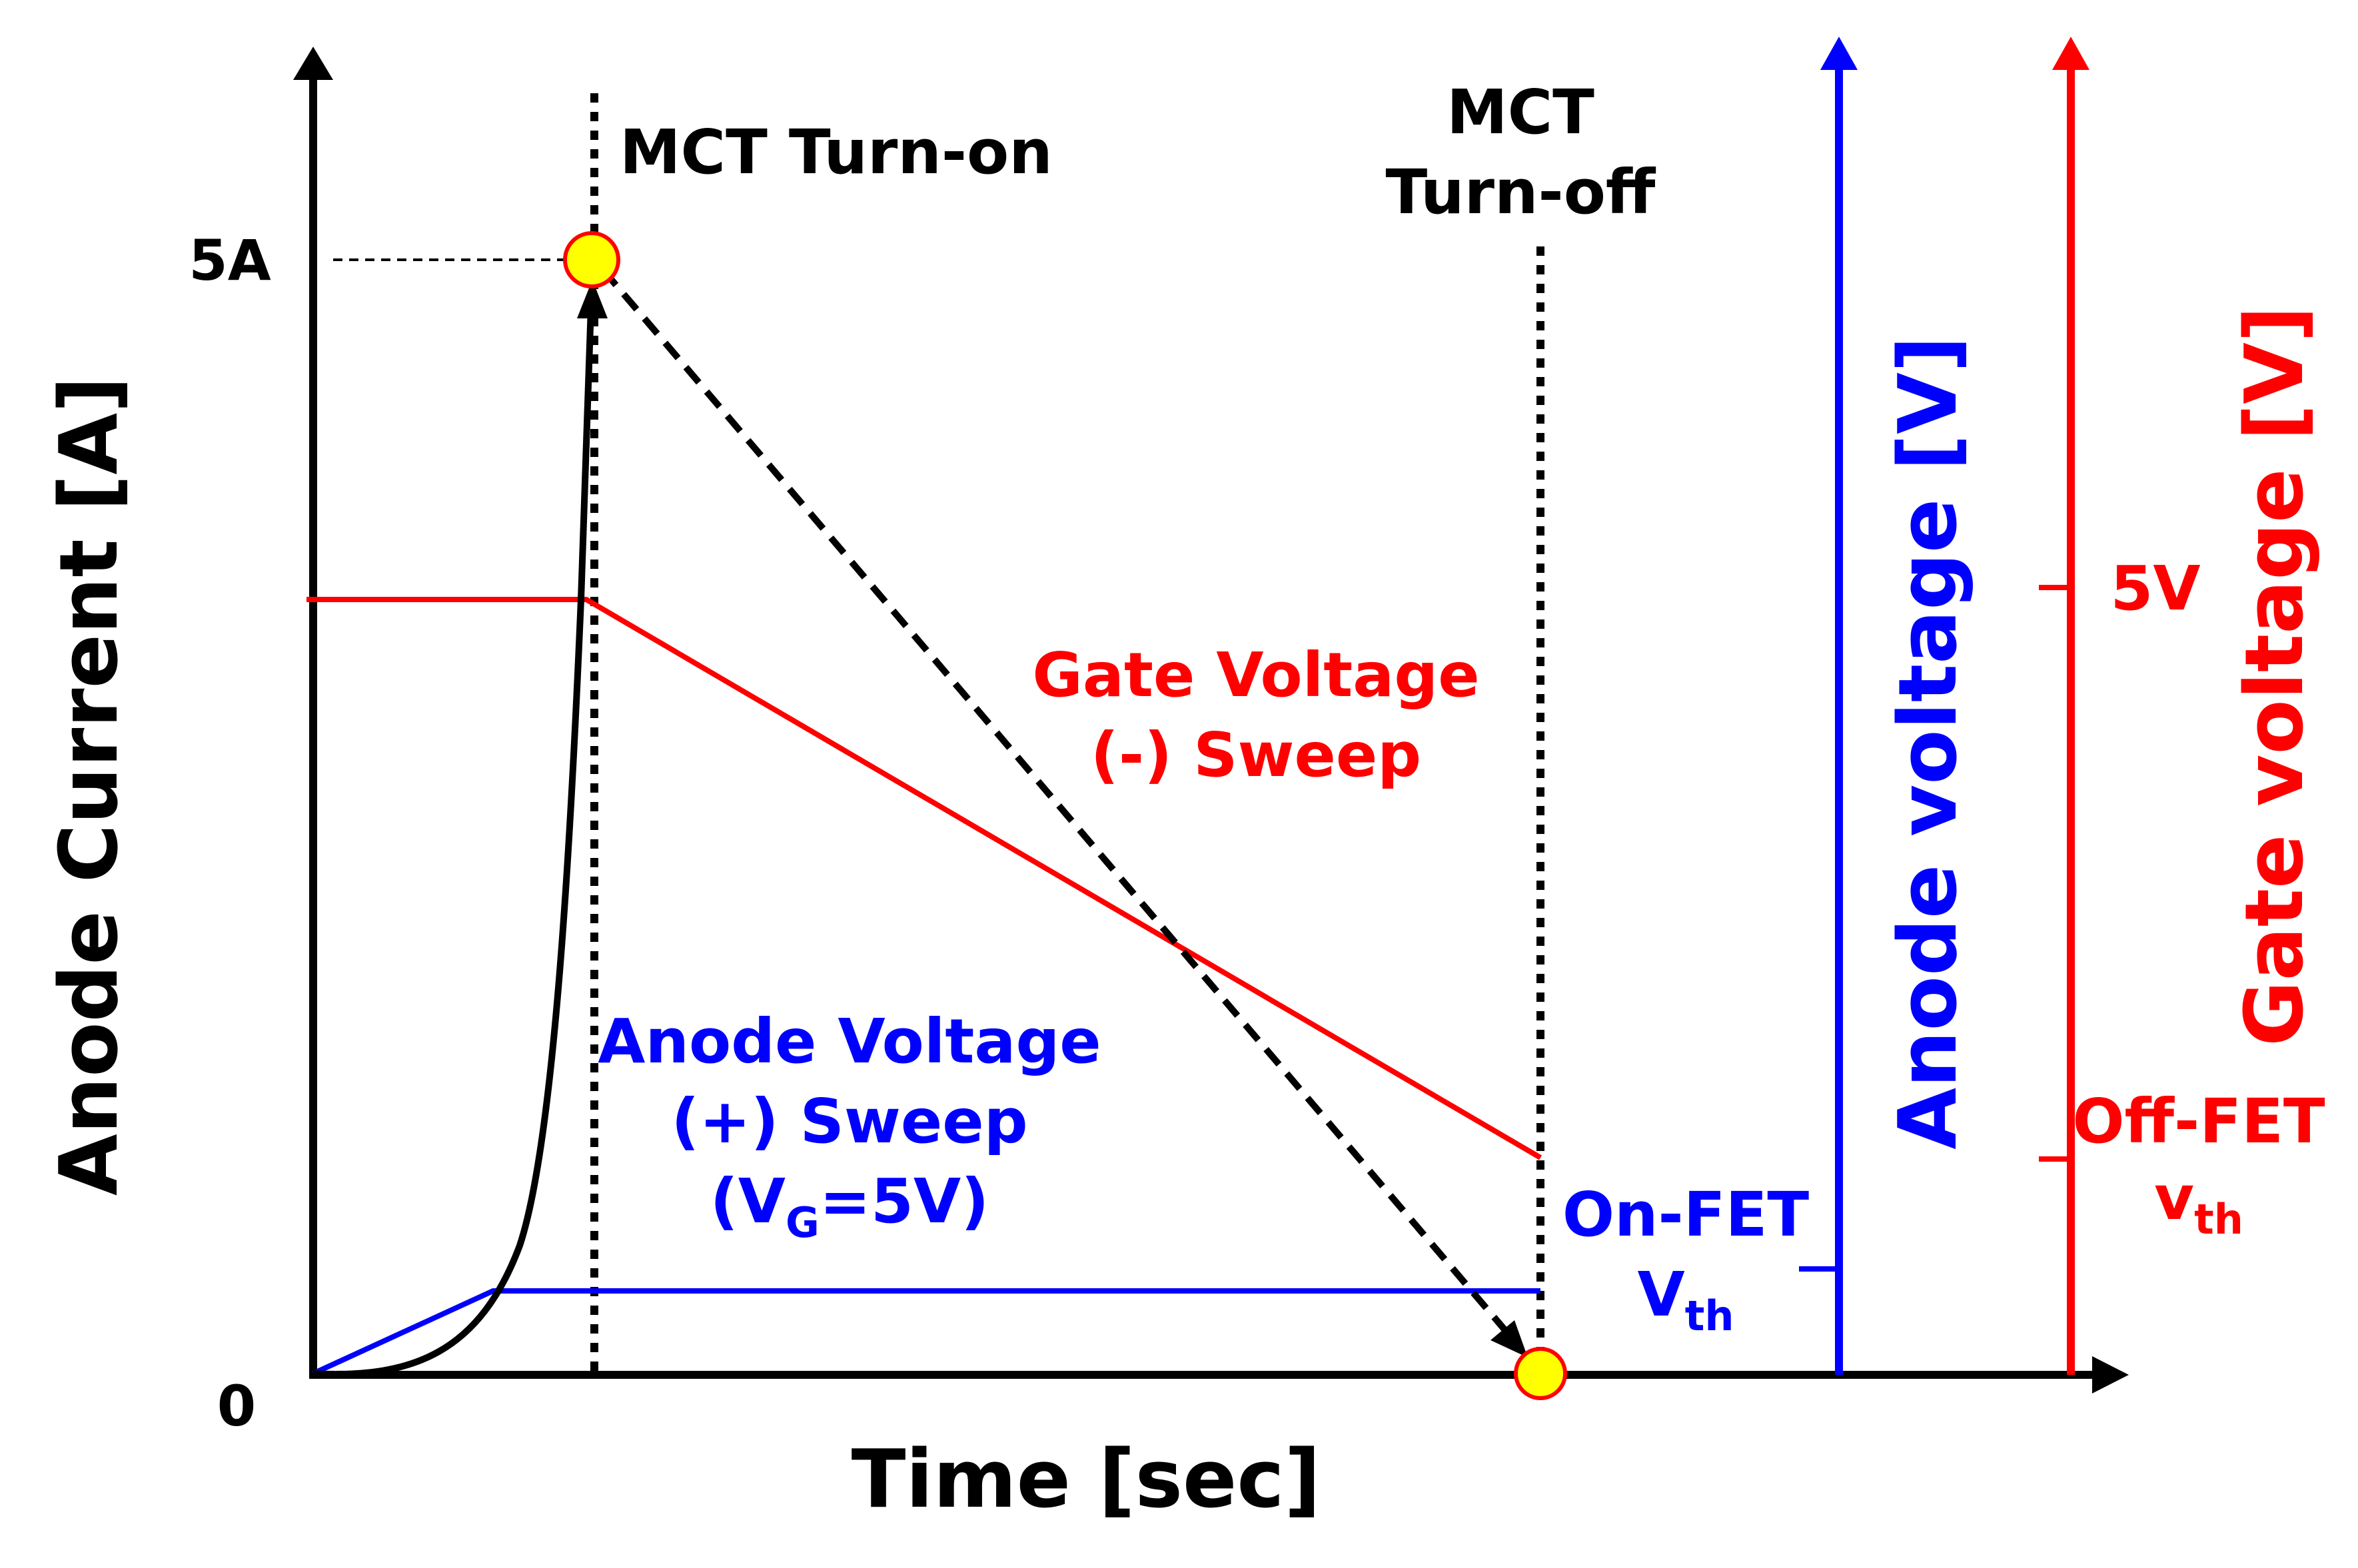  Describe the element at coordinates (453, 842) in the screenshot. I see `anode-current-rise-curve` at that location.